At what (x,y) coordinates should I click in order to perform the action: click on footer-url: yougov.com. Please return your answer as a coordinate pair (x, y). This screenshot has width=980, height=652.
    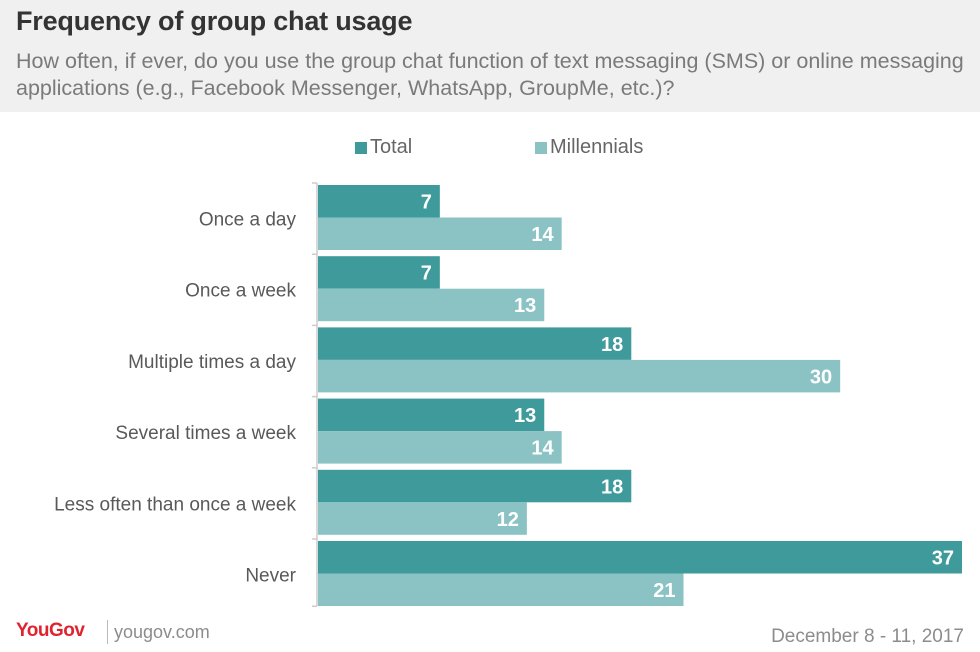
    Looking at the image, I should click on (162, 632).